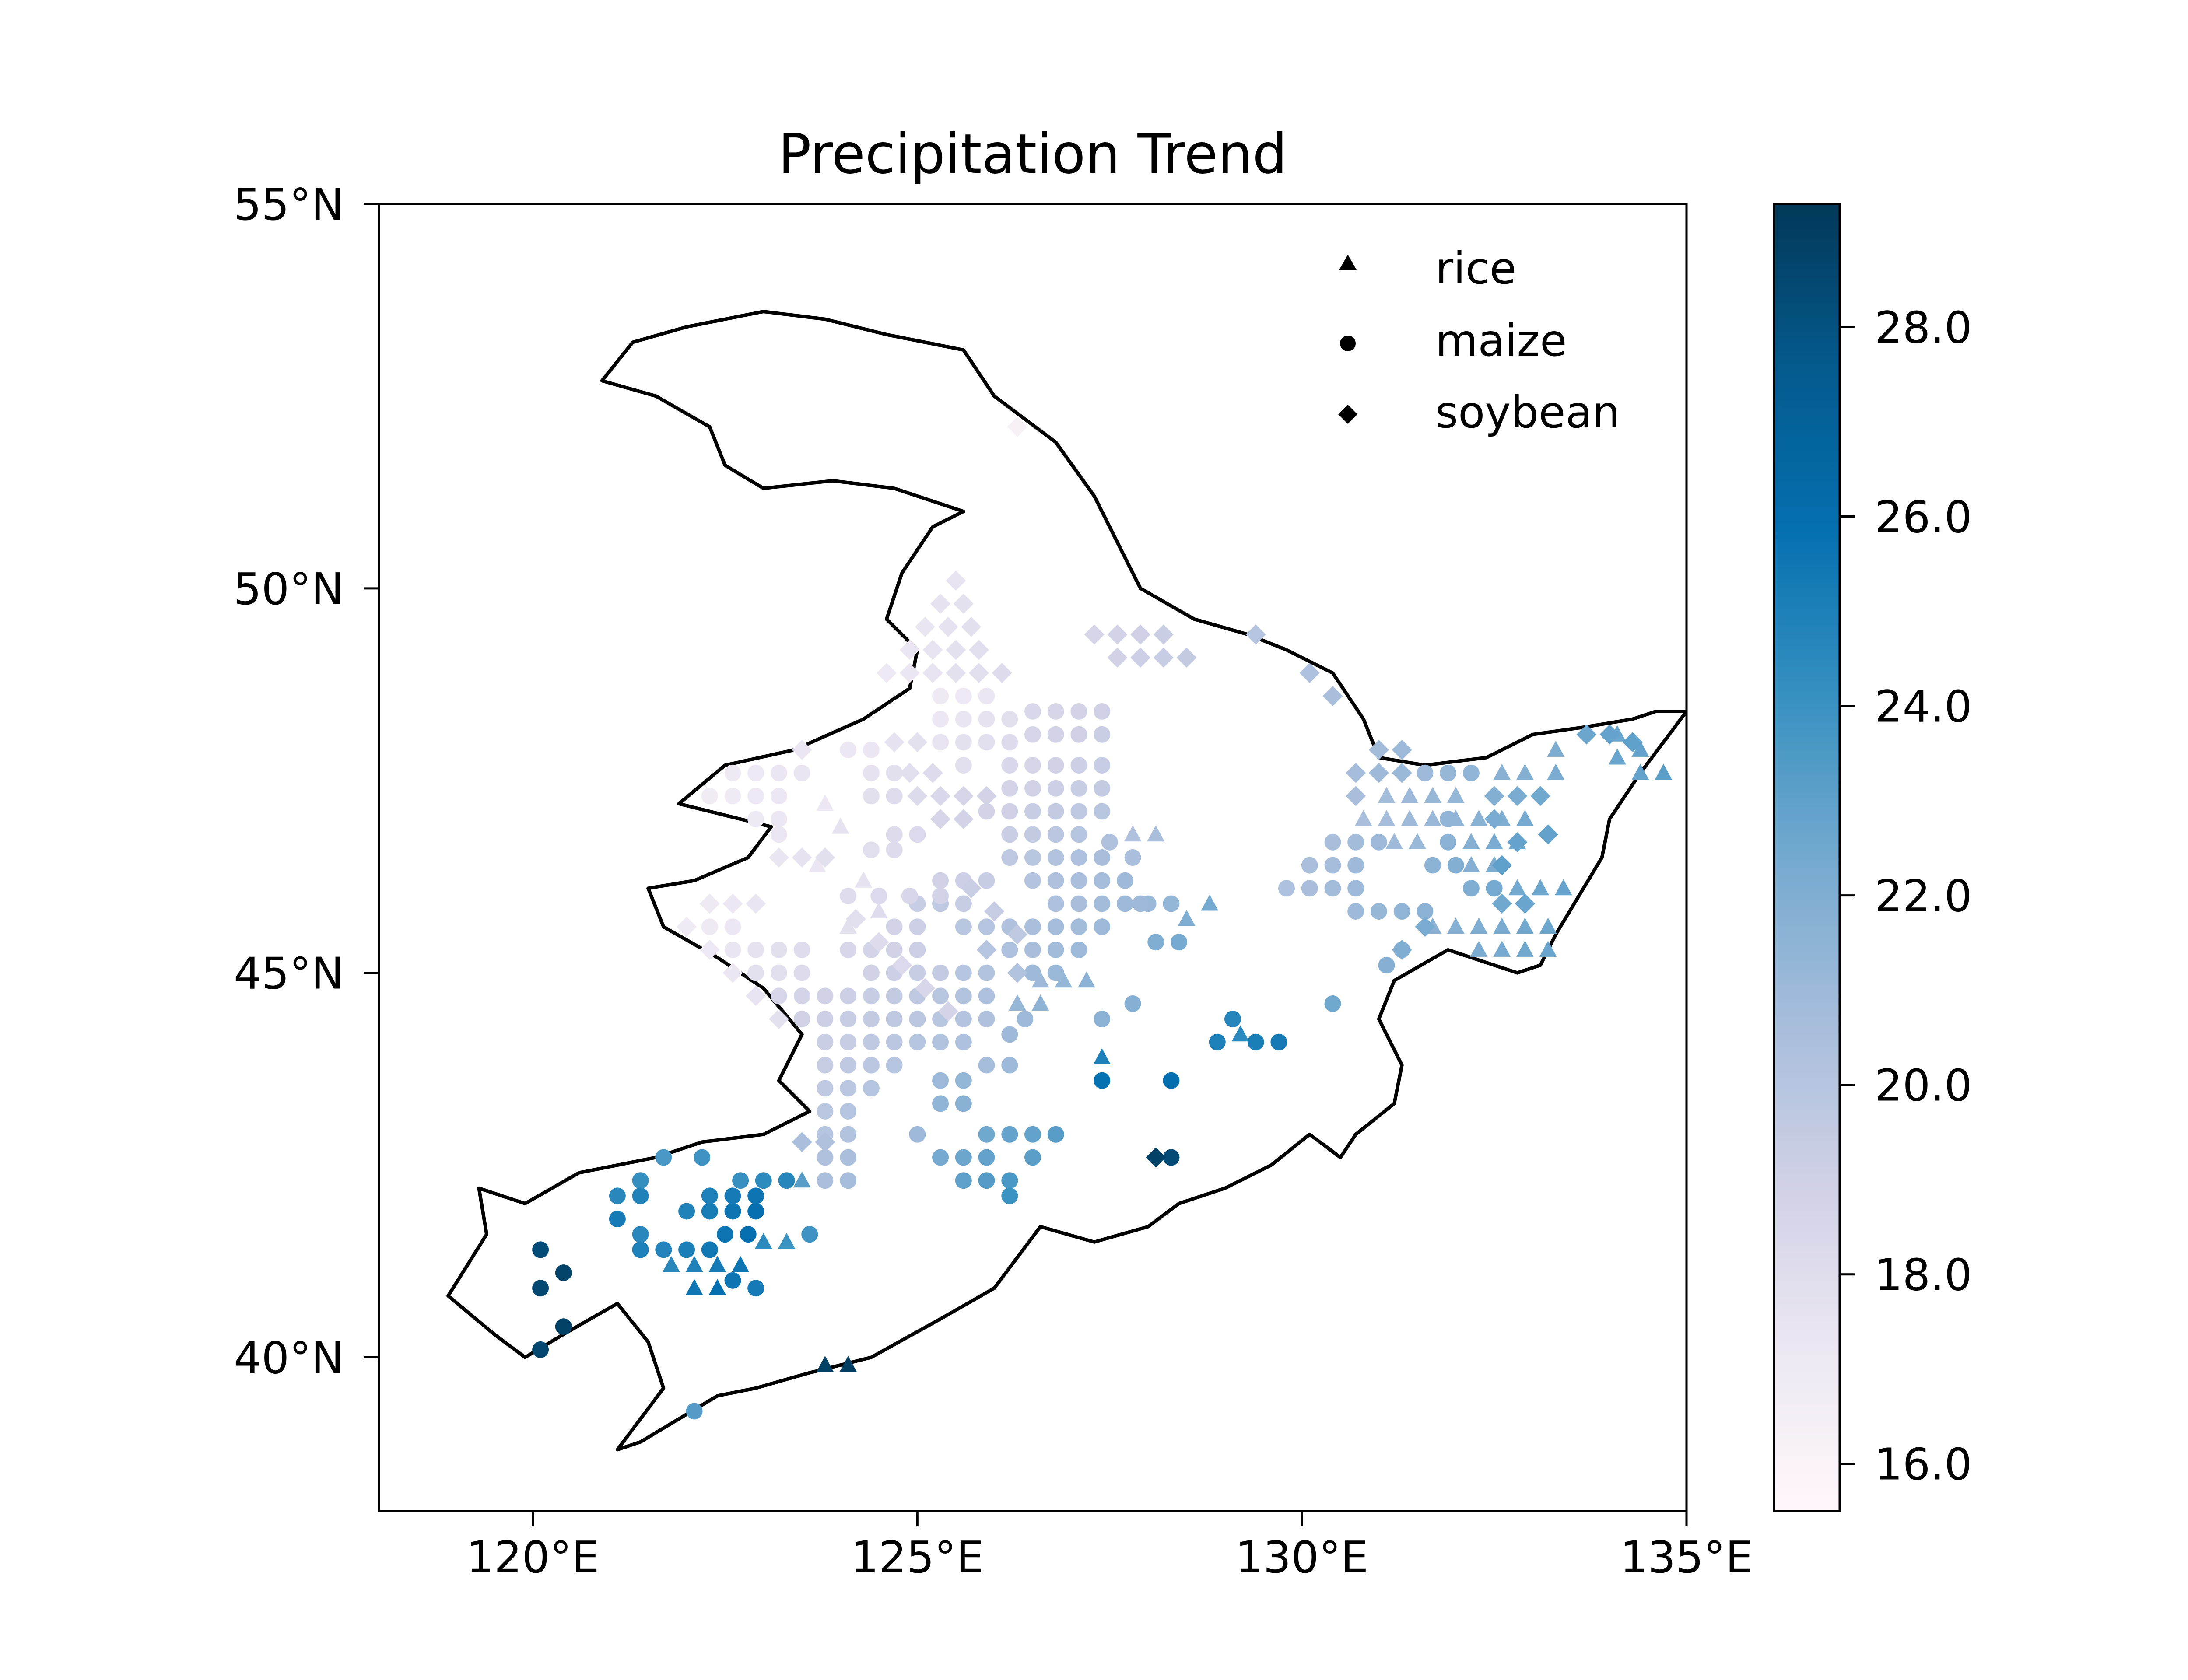 Image resolution: width=2188 pixels, height=1680 pixels. Describe the element at coordinates (1032, 154) in the screenshot. I see `chart-title: Precipitation Trend` at that location.